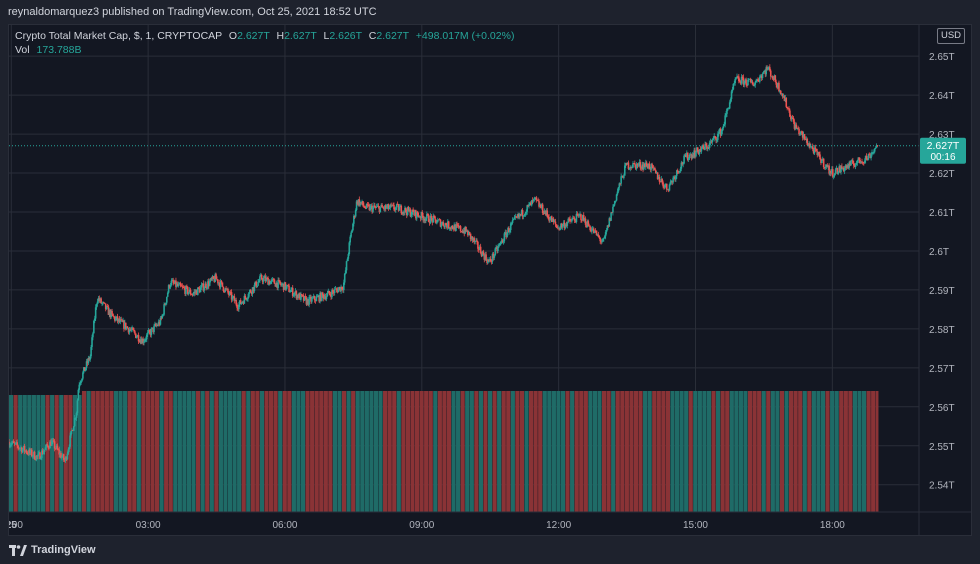 The image size is (980, 564). I want to click on footer: TradingView, so click(490, 550).